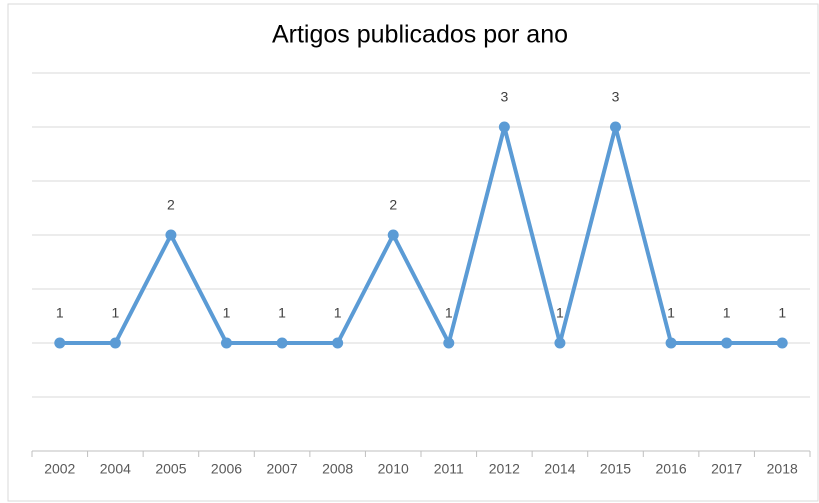  I want to click on x-tick-label: 2014, so click(559, 469).